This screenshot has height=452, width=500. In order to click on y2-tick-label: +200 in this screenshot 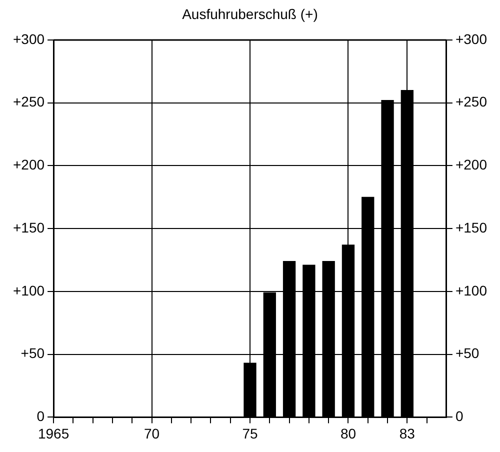, I will do `click(471, 164)`.